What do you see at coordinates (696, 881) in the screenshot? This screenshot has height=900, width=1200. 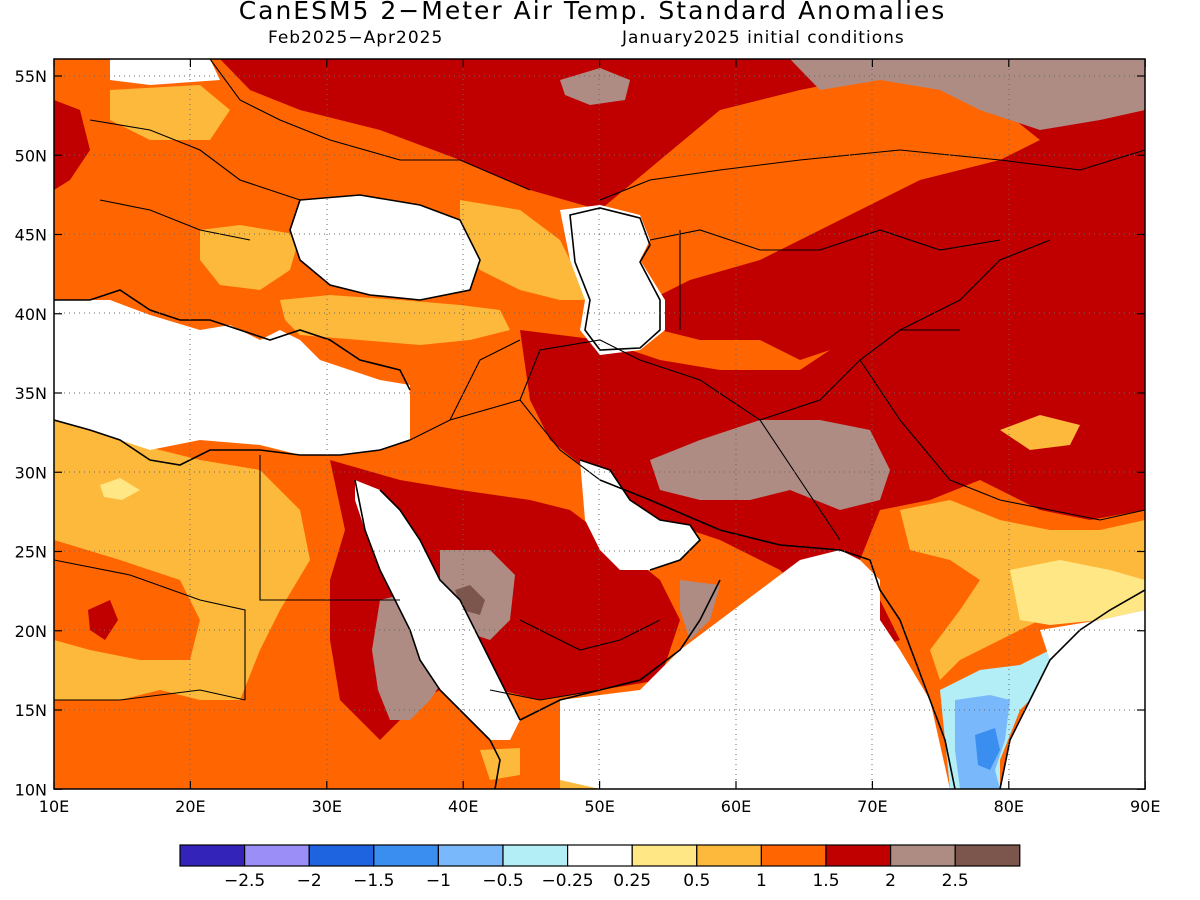 I see `legend-label: 0.5` at bounding box center [696, 881].